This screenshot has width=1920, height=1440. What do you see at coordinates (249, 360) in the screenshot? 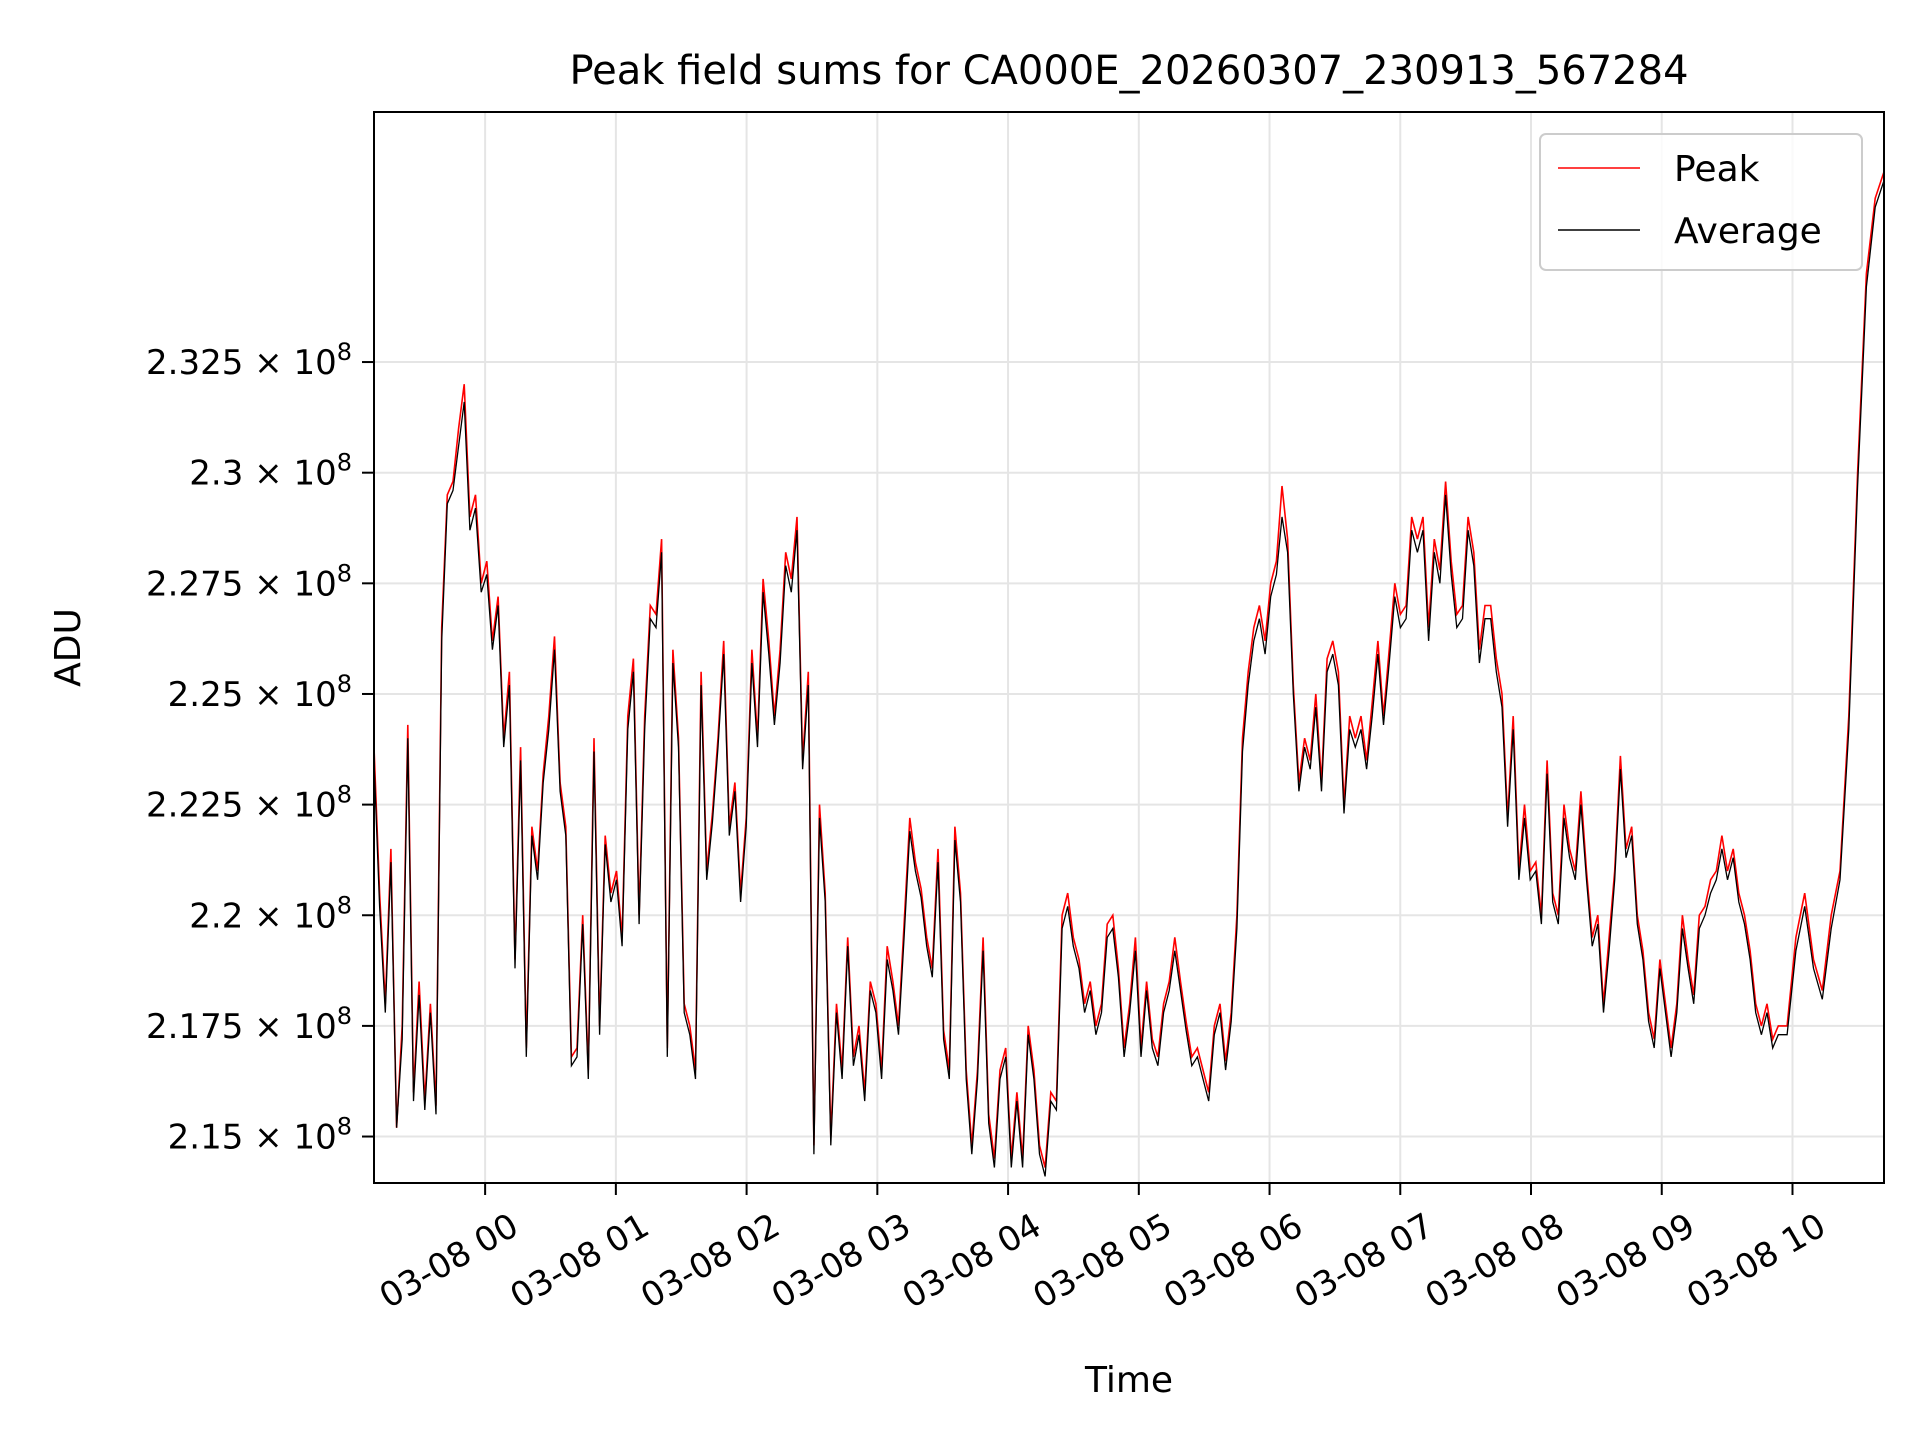
I see `y-tick-label: 2.325 × 108` at bounding box center [249, 360].